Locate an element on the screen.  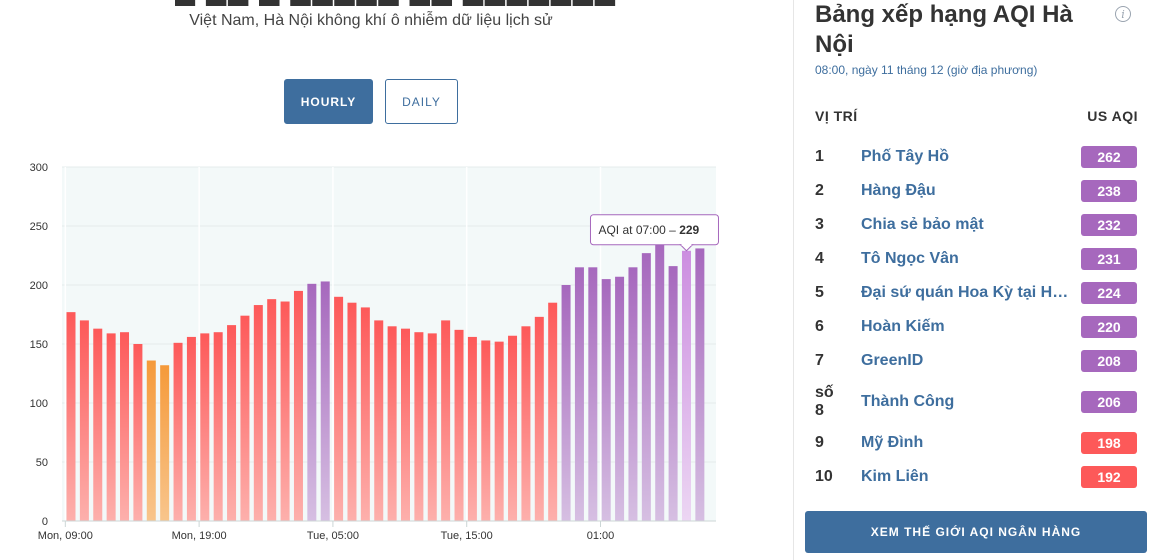
y-tick-label: 100 is located at coordinates (39, 404).